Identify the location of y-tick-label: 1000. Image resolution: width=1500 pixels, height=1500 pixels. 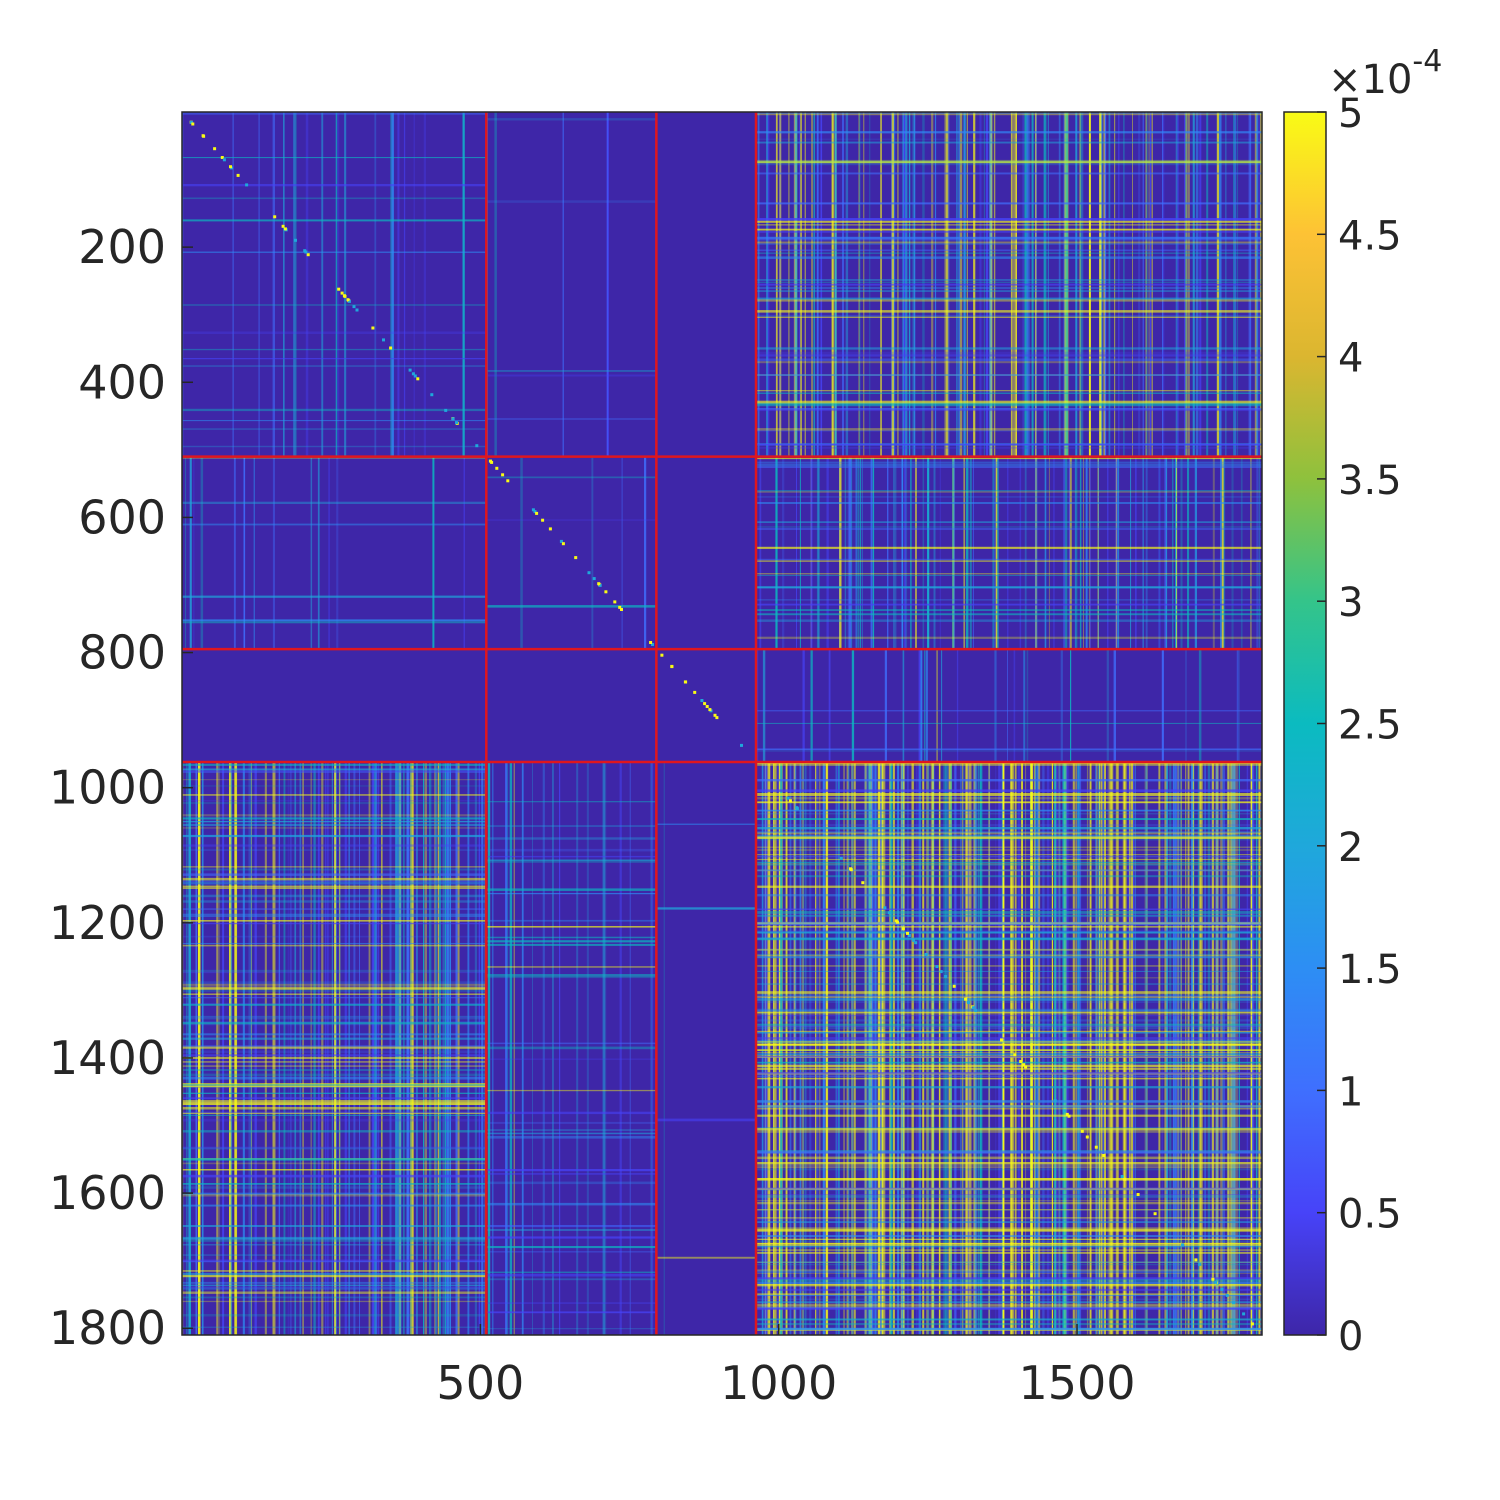
(107, 788).